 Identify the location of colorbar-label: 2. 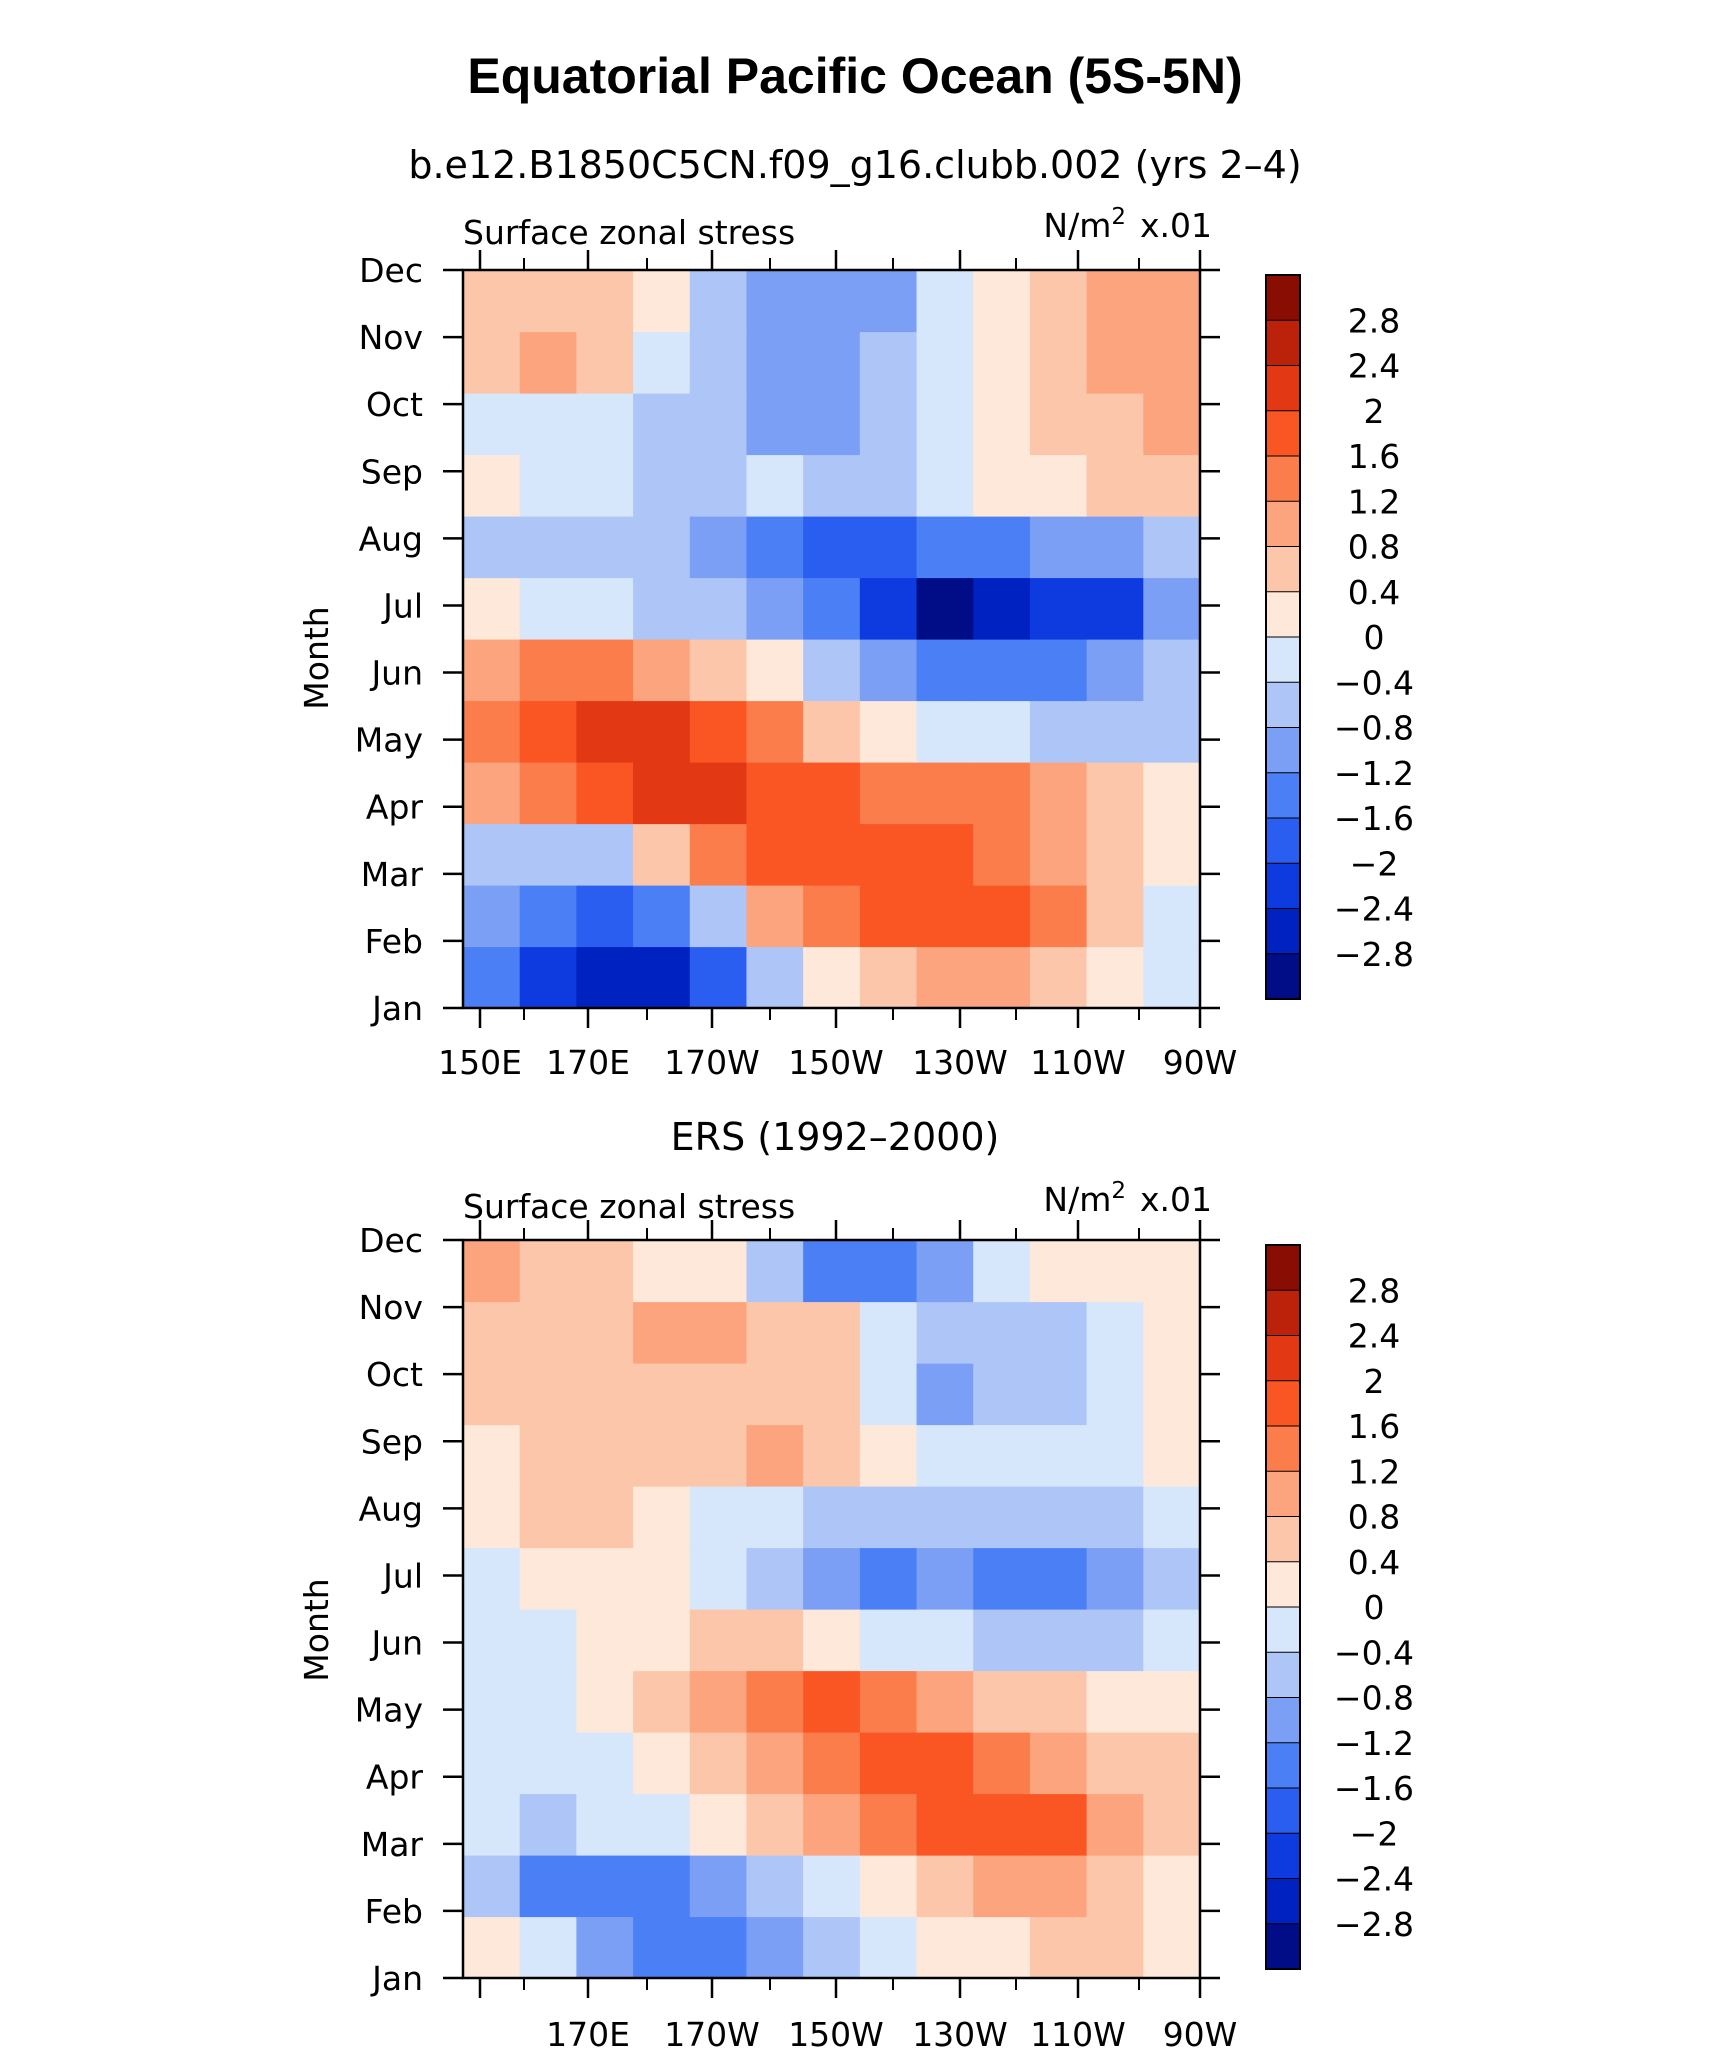
(1374, 411).